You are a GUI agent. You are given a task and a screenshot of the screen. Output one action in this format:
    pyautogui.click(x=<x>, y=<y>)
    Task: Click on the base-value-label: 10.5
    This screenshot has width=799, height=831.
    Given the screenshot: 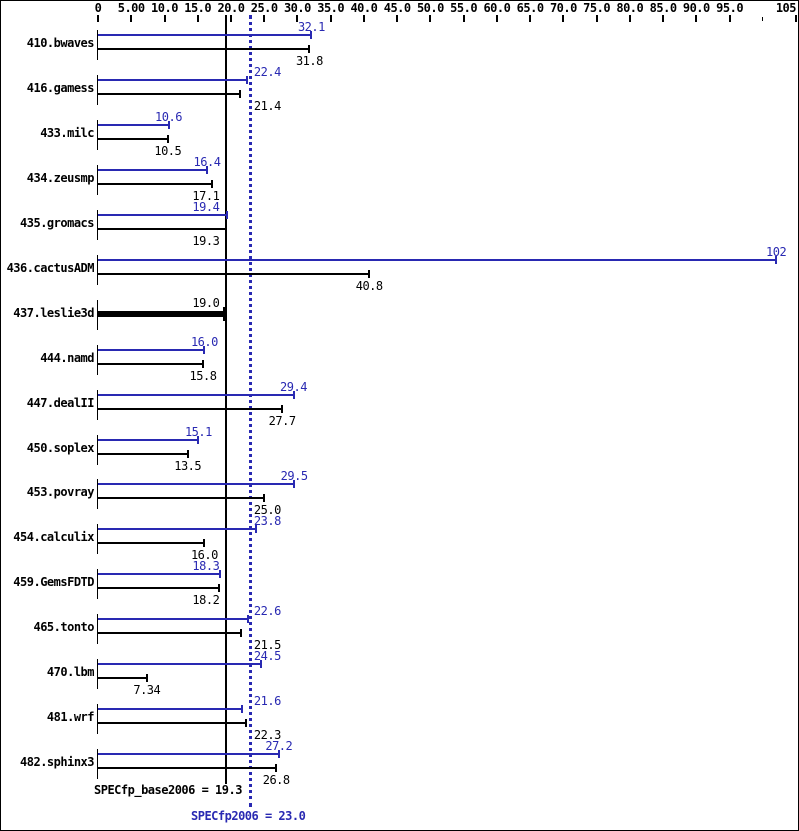 What is the action you would take?
    pyautogui.click(x=168, y=150)
    